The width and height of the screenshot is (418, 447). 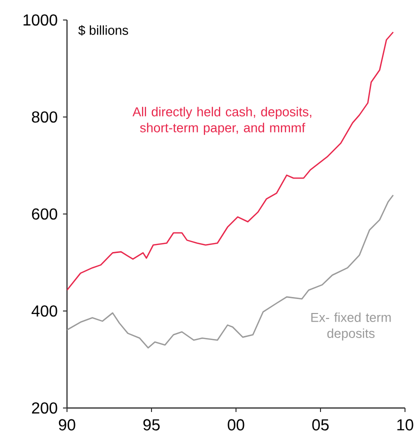 What do you see at coordinates (405, 424) in the screenshot?
I see `x-tick-label: 10` at bounding box center [405, 424].